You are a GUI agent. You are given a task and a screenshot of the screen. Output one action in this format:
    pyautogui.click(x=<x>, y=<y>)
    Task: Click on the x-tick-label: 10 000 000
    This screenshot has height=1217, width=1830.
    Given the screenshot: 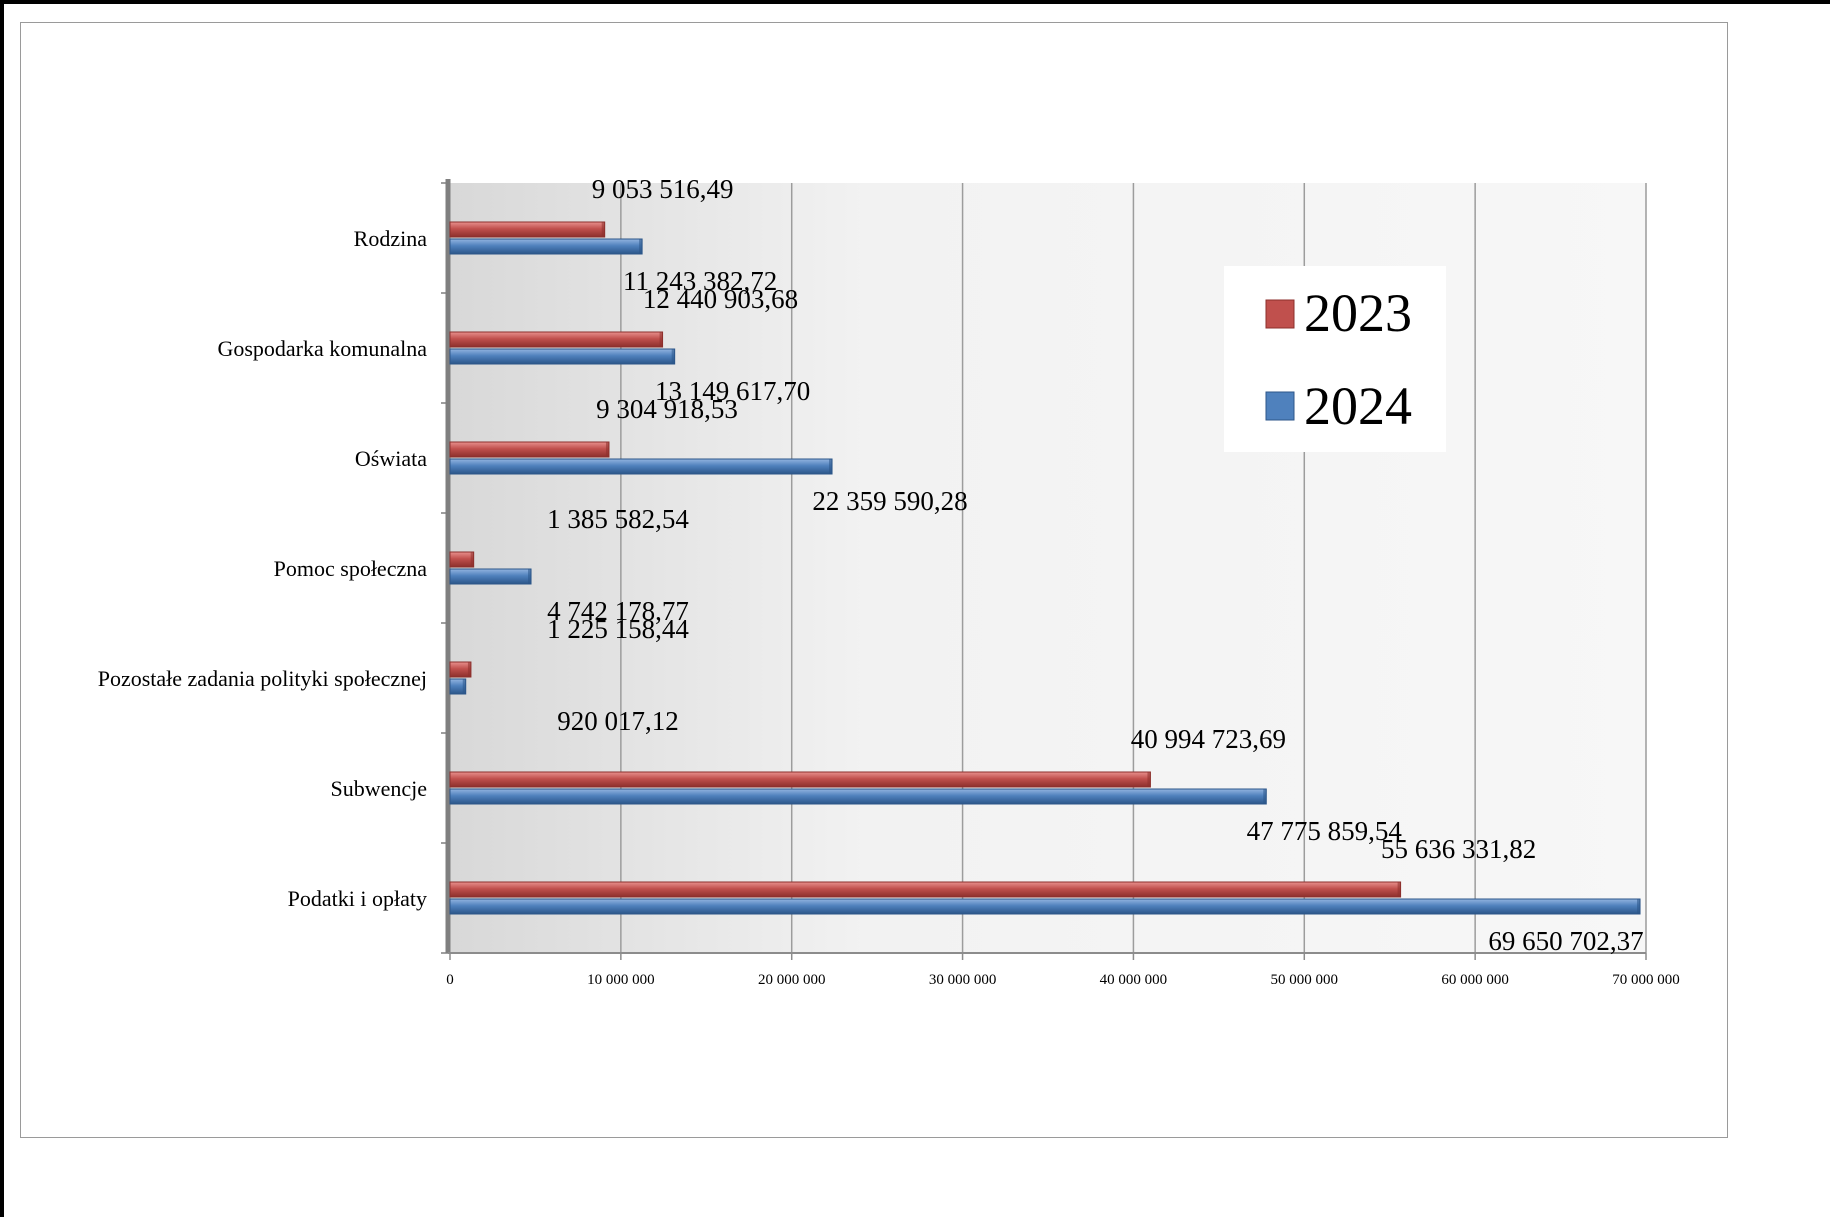 What is the action you would take?
    pyautogui.click(x=621, y=980)
    